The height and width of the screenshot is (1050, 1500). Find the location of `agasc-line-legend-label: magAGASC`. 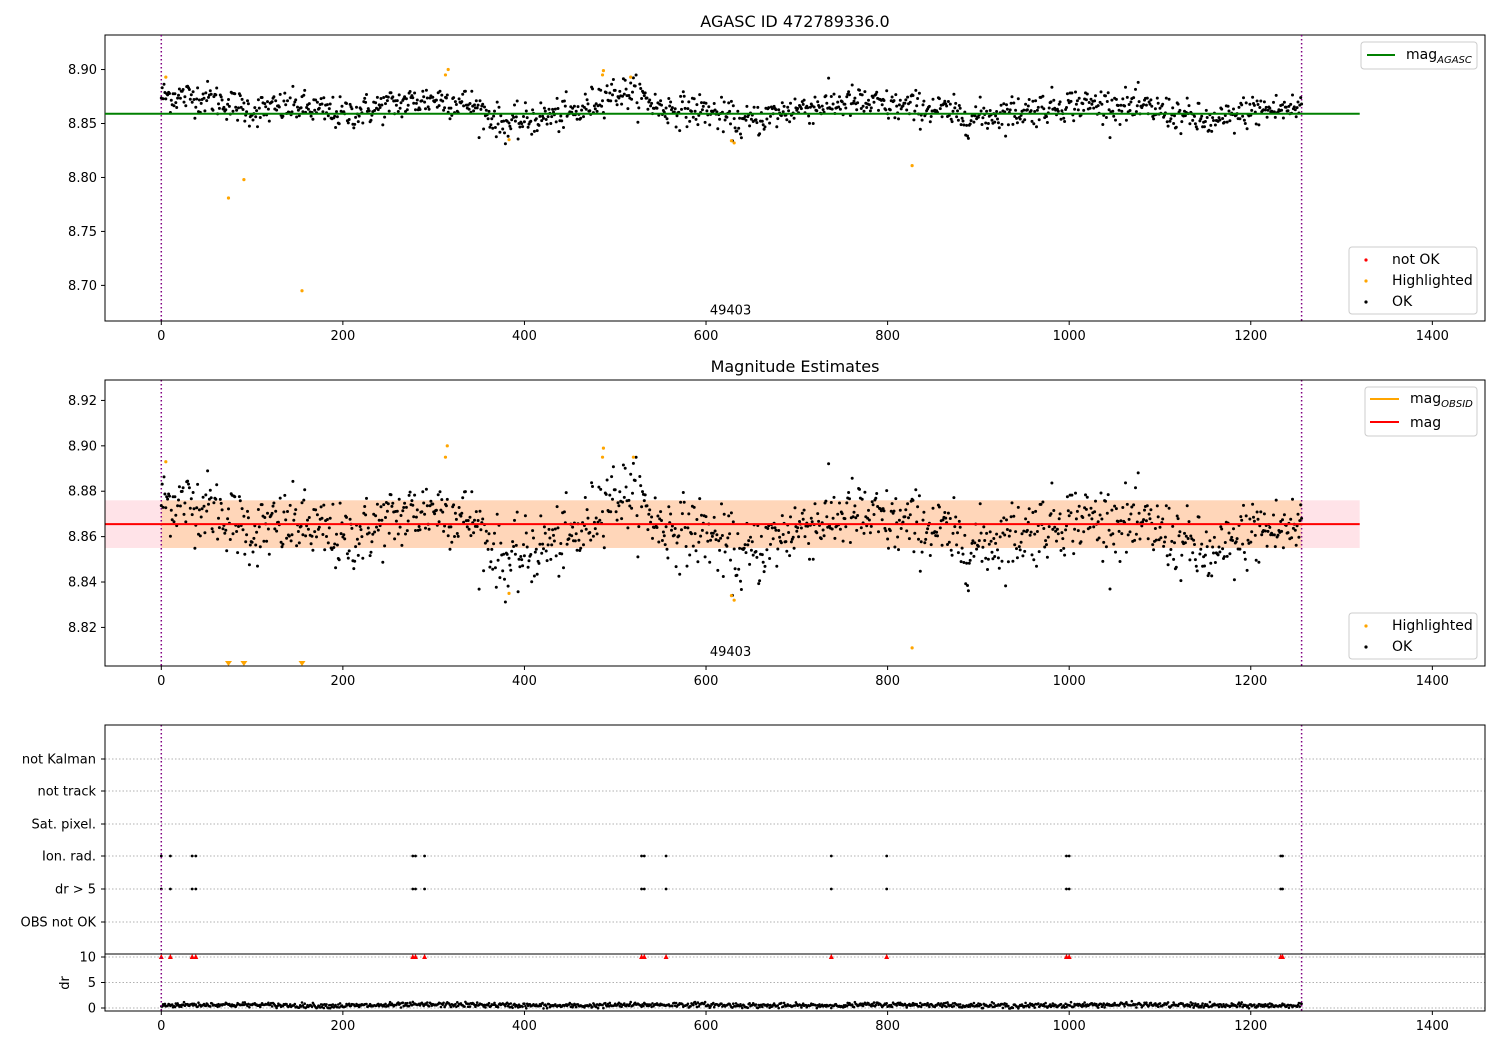

agasc-line-legend-label: magAGASC is located at coordinates (1439, 56).